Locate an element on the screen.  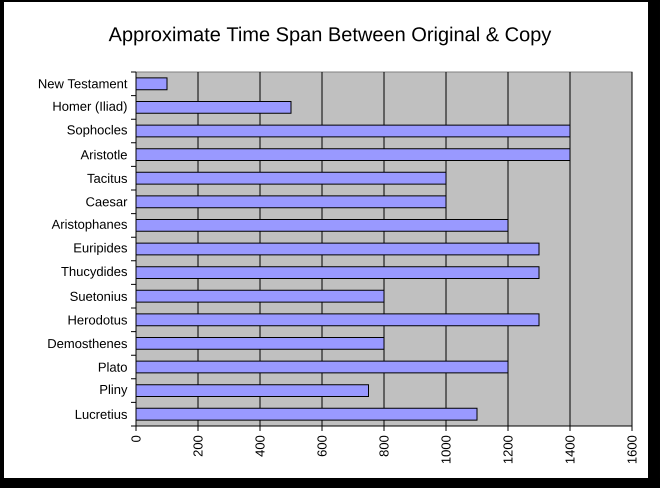
x-tick-label: 0 is located at coordinates (136, 439).